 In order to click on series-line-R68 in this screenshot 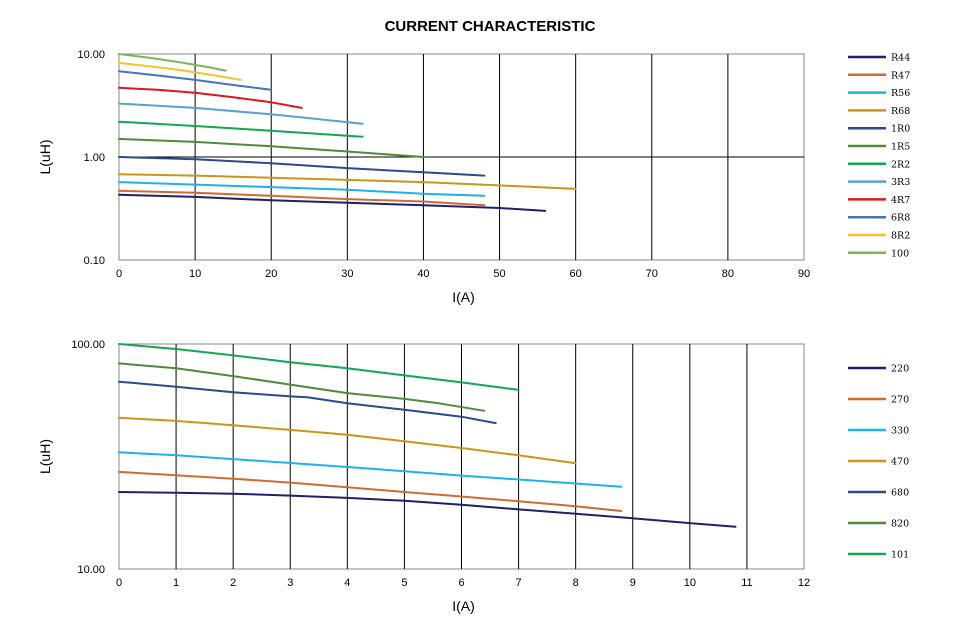, I will do `click(347, 181)`.